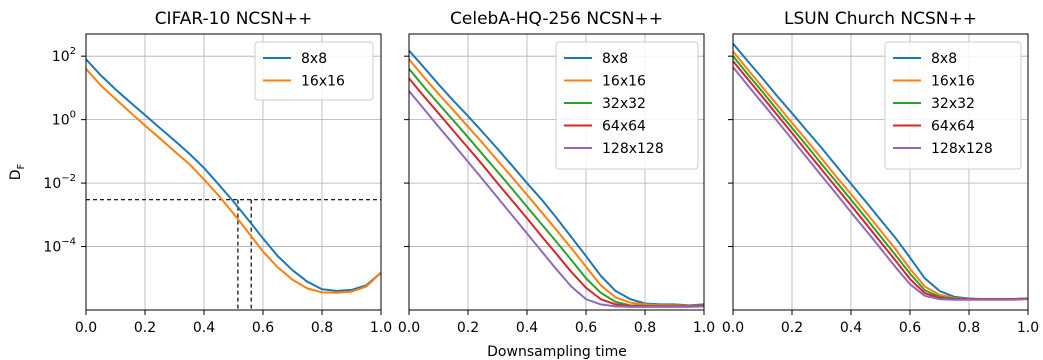  Describe the element at coordinates (633, 149) in the screenshot. I see `panel-2-legend-label-128x128: 128x128` at that location.